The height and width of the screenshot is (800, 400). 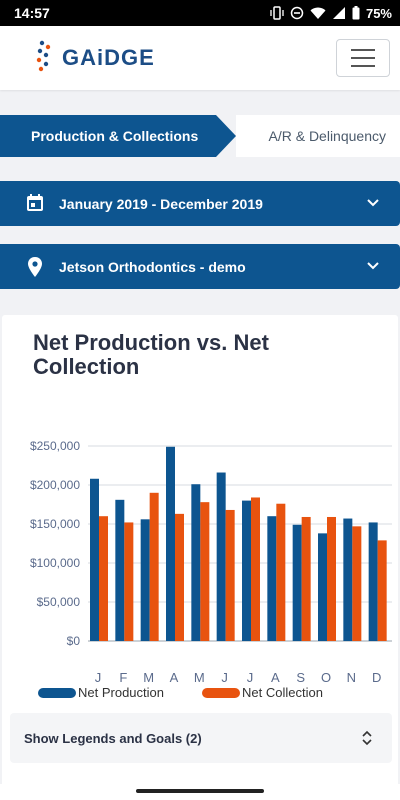 I want to click on chart-legend: Net Production Net Collection, so click(x=200, y=696).